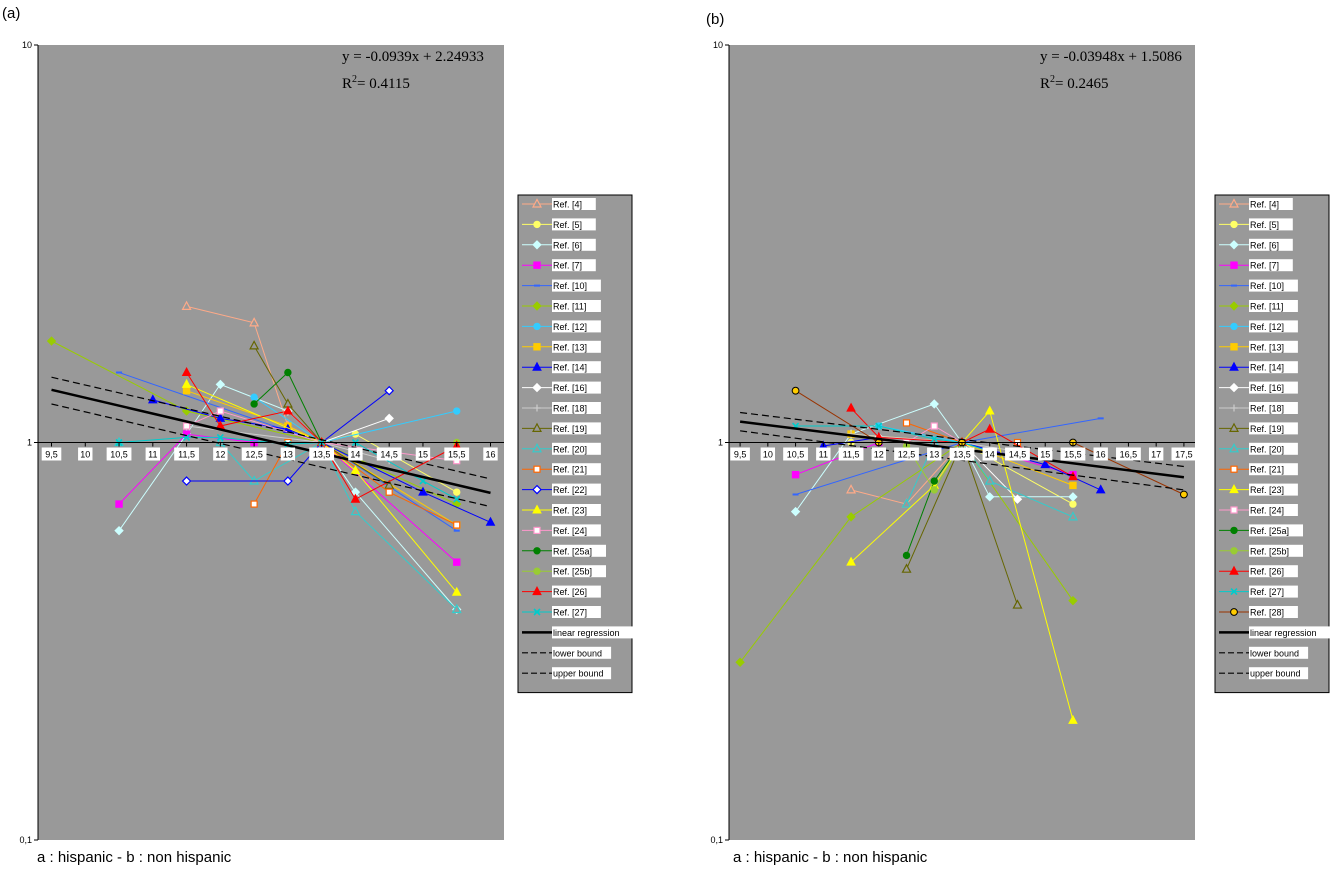  What do you see at coordinates (1267, 347) in the screenshot?
I see `panel-b-legend-label: Ref. [13]` at bounding box center [1267, 347].